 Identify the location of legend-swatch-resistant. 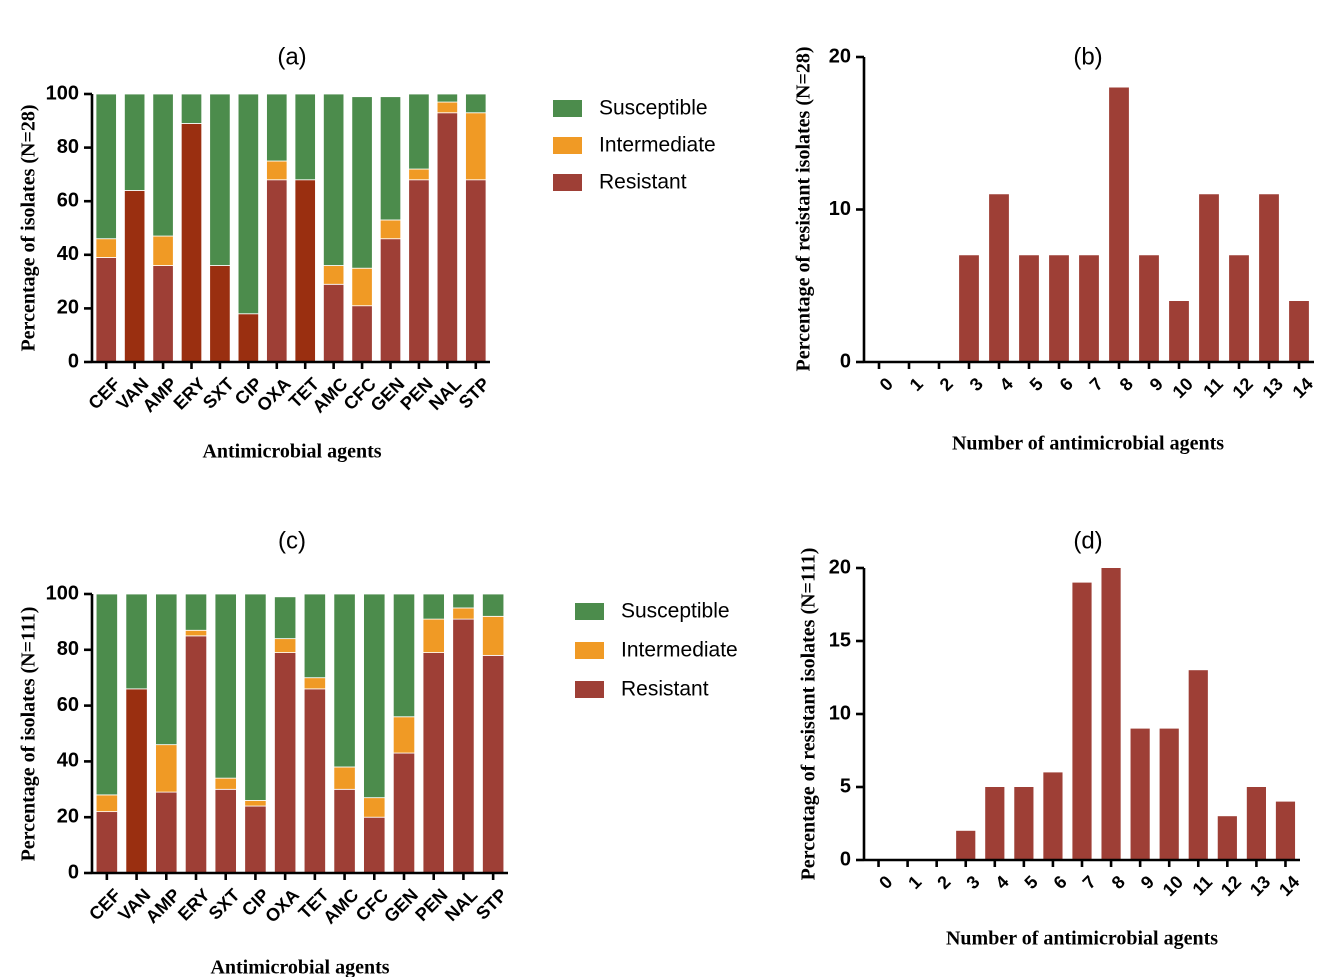
(567, 182).